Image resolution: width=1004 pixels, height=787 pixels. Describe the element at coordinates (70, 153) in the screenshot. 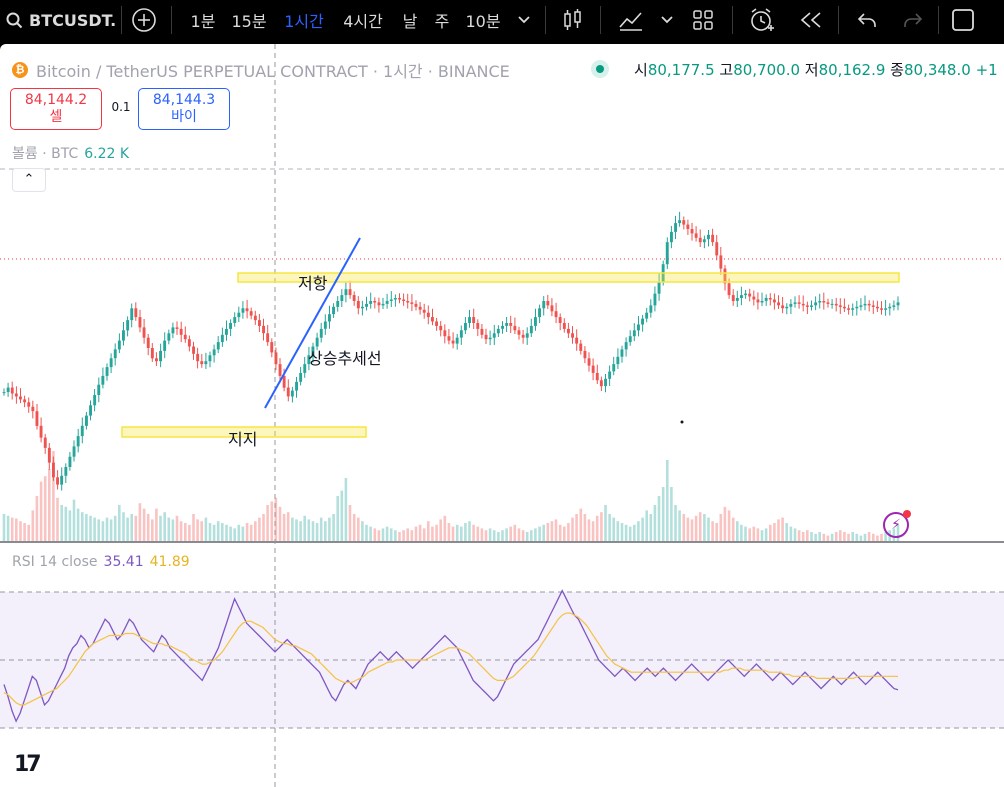

I see `volume-legend: 볼륨 · BTC 6.22 K` at that location.